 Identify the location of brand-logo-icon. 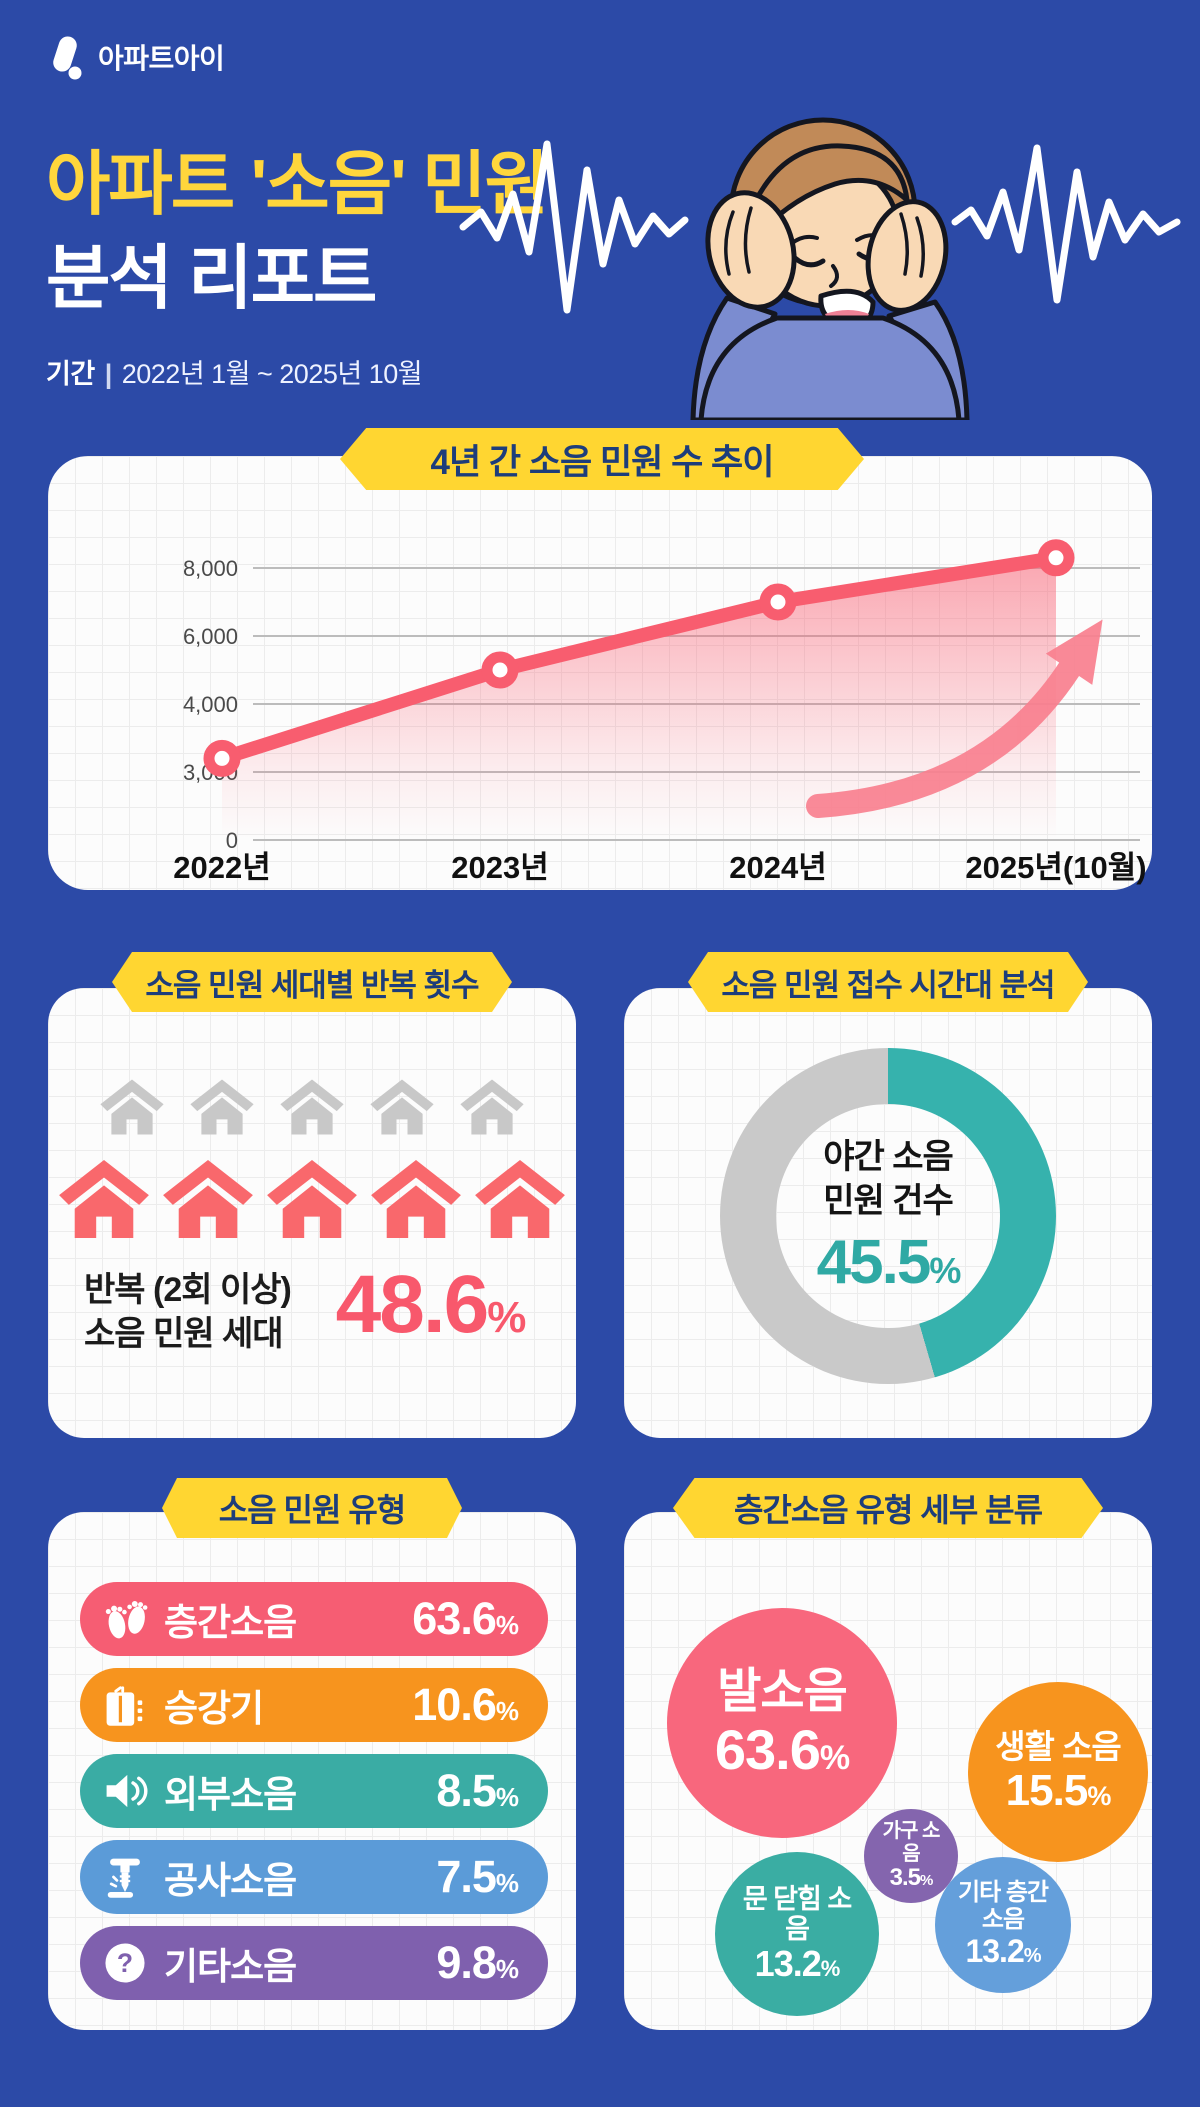
(67, 58).